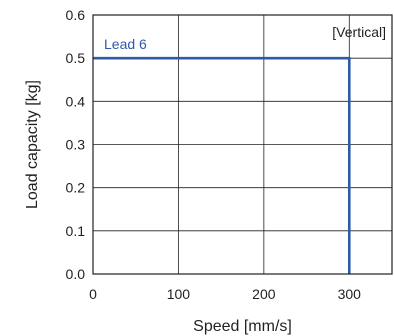 The image size is (394, 336). I want to click on y-tick-label: 0.3, so click(76, 145).